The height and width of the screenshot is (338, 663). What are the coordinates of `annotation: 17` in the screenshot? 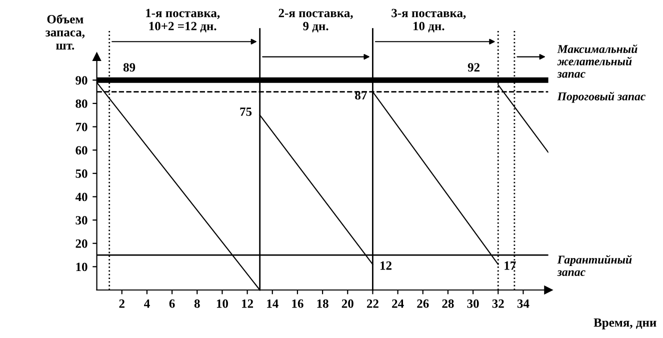 It's located at (510, 265).